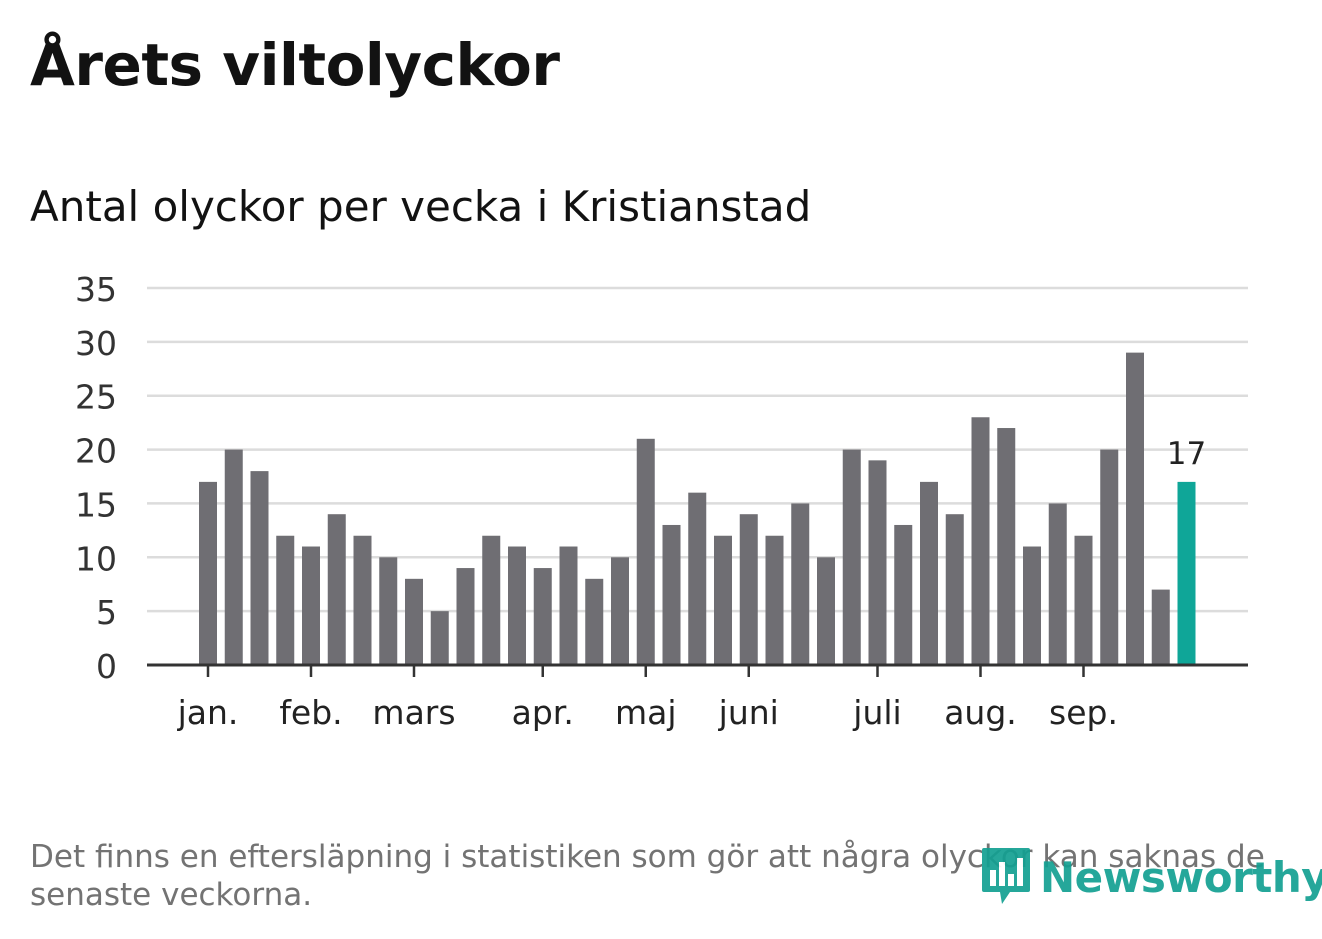  What do you see at coordinates (421, 206) in the screenshot?
I see `chart-subtitle: Antal olyckor per vecka i Kristianstad` at bounding box center [421, 206].